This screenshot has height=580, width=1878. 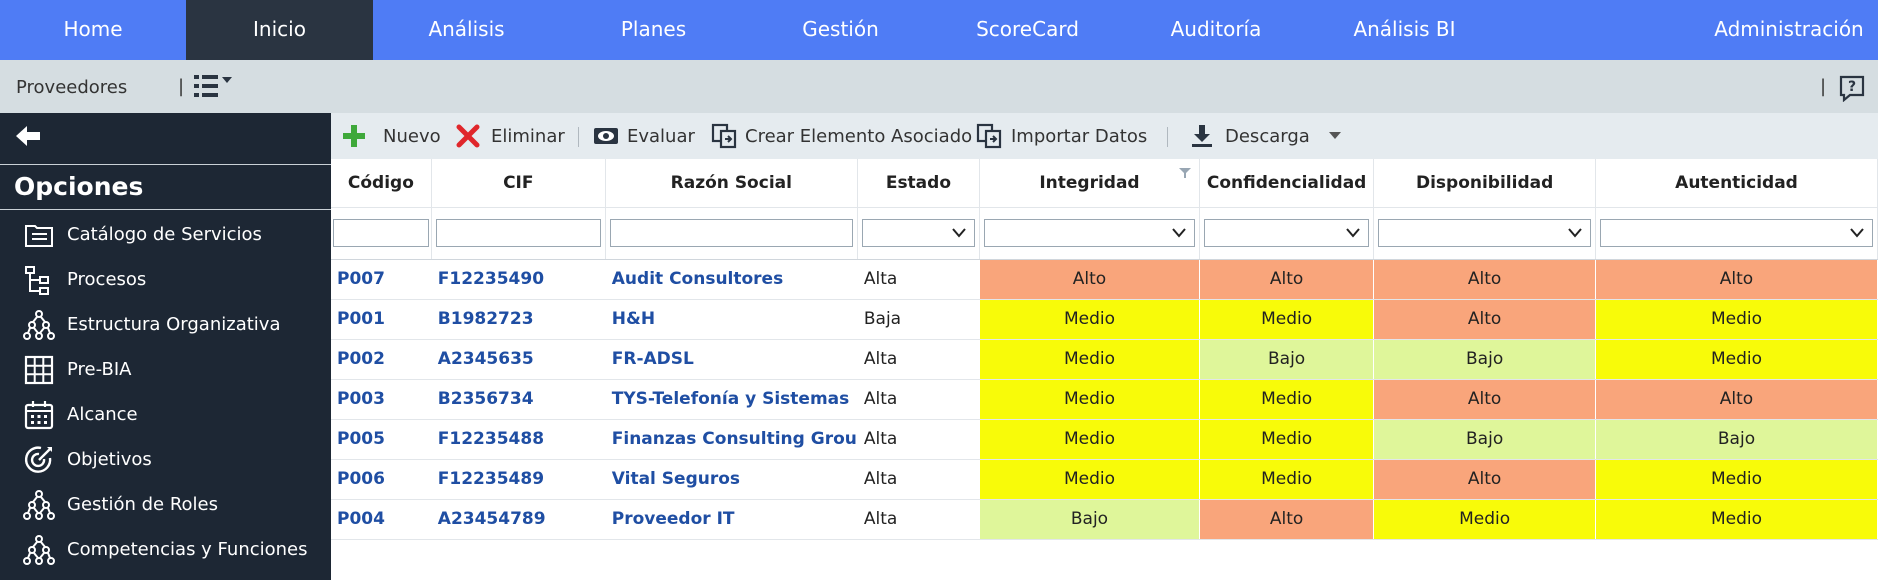 What do you see at coordinates (518, 183) in the screenshot?
I see `col-header-cif: CIF` at bounding box center [518, 183].